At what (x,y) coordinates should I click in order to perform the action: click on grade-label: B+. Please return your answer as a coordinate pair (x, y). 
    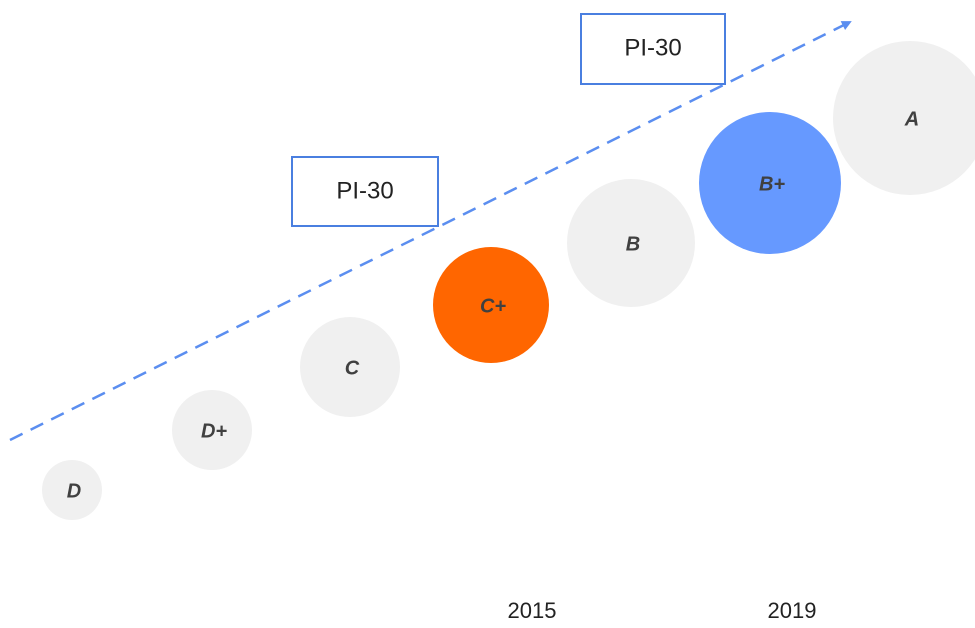
    Looking at the image, I should click on (772, 184).